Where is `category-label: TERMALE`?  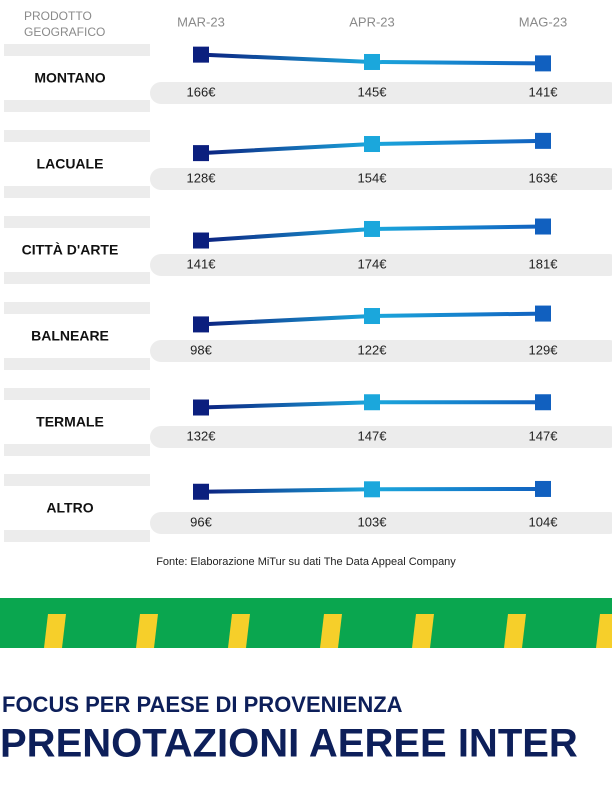
category-label: TERMALE is located at coordinates (70, 422).